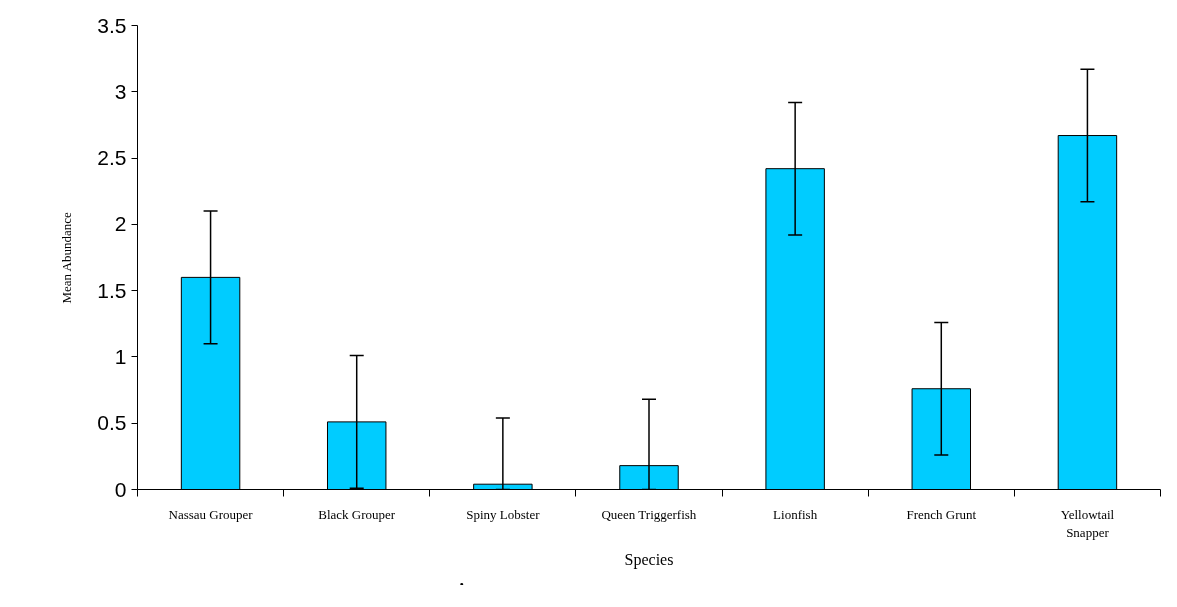 This screenshot has width=1177, height=607. Describe the element at coordinates (357, 514) in the screenshot. I see `x-tick-label: Black Grouper` at that location.